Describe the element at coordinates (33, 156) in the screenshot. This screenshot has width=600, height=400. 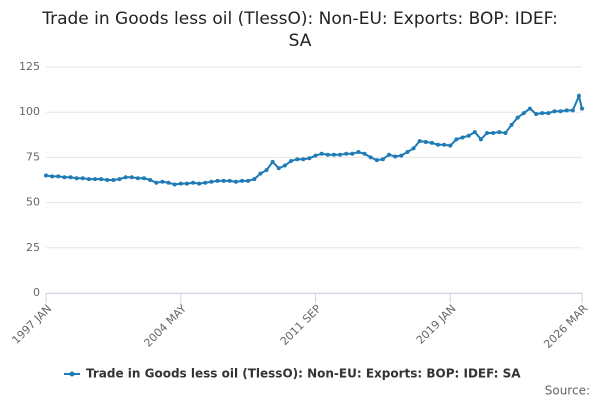
I see `y-tick-label: 75` at that location.